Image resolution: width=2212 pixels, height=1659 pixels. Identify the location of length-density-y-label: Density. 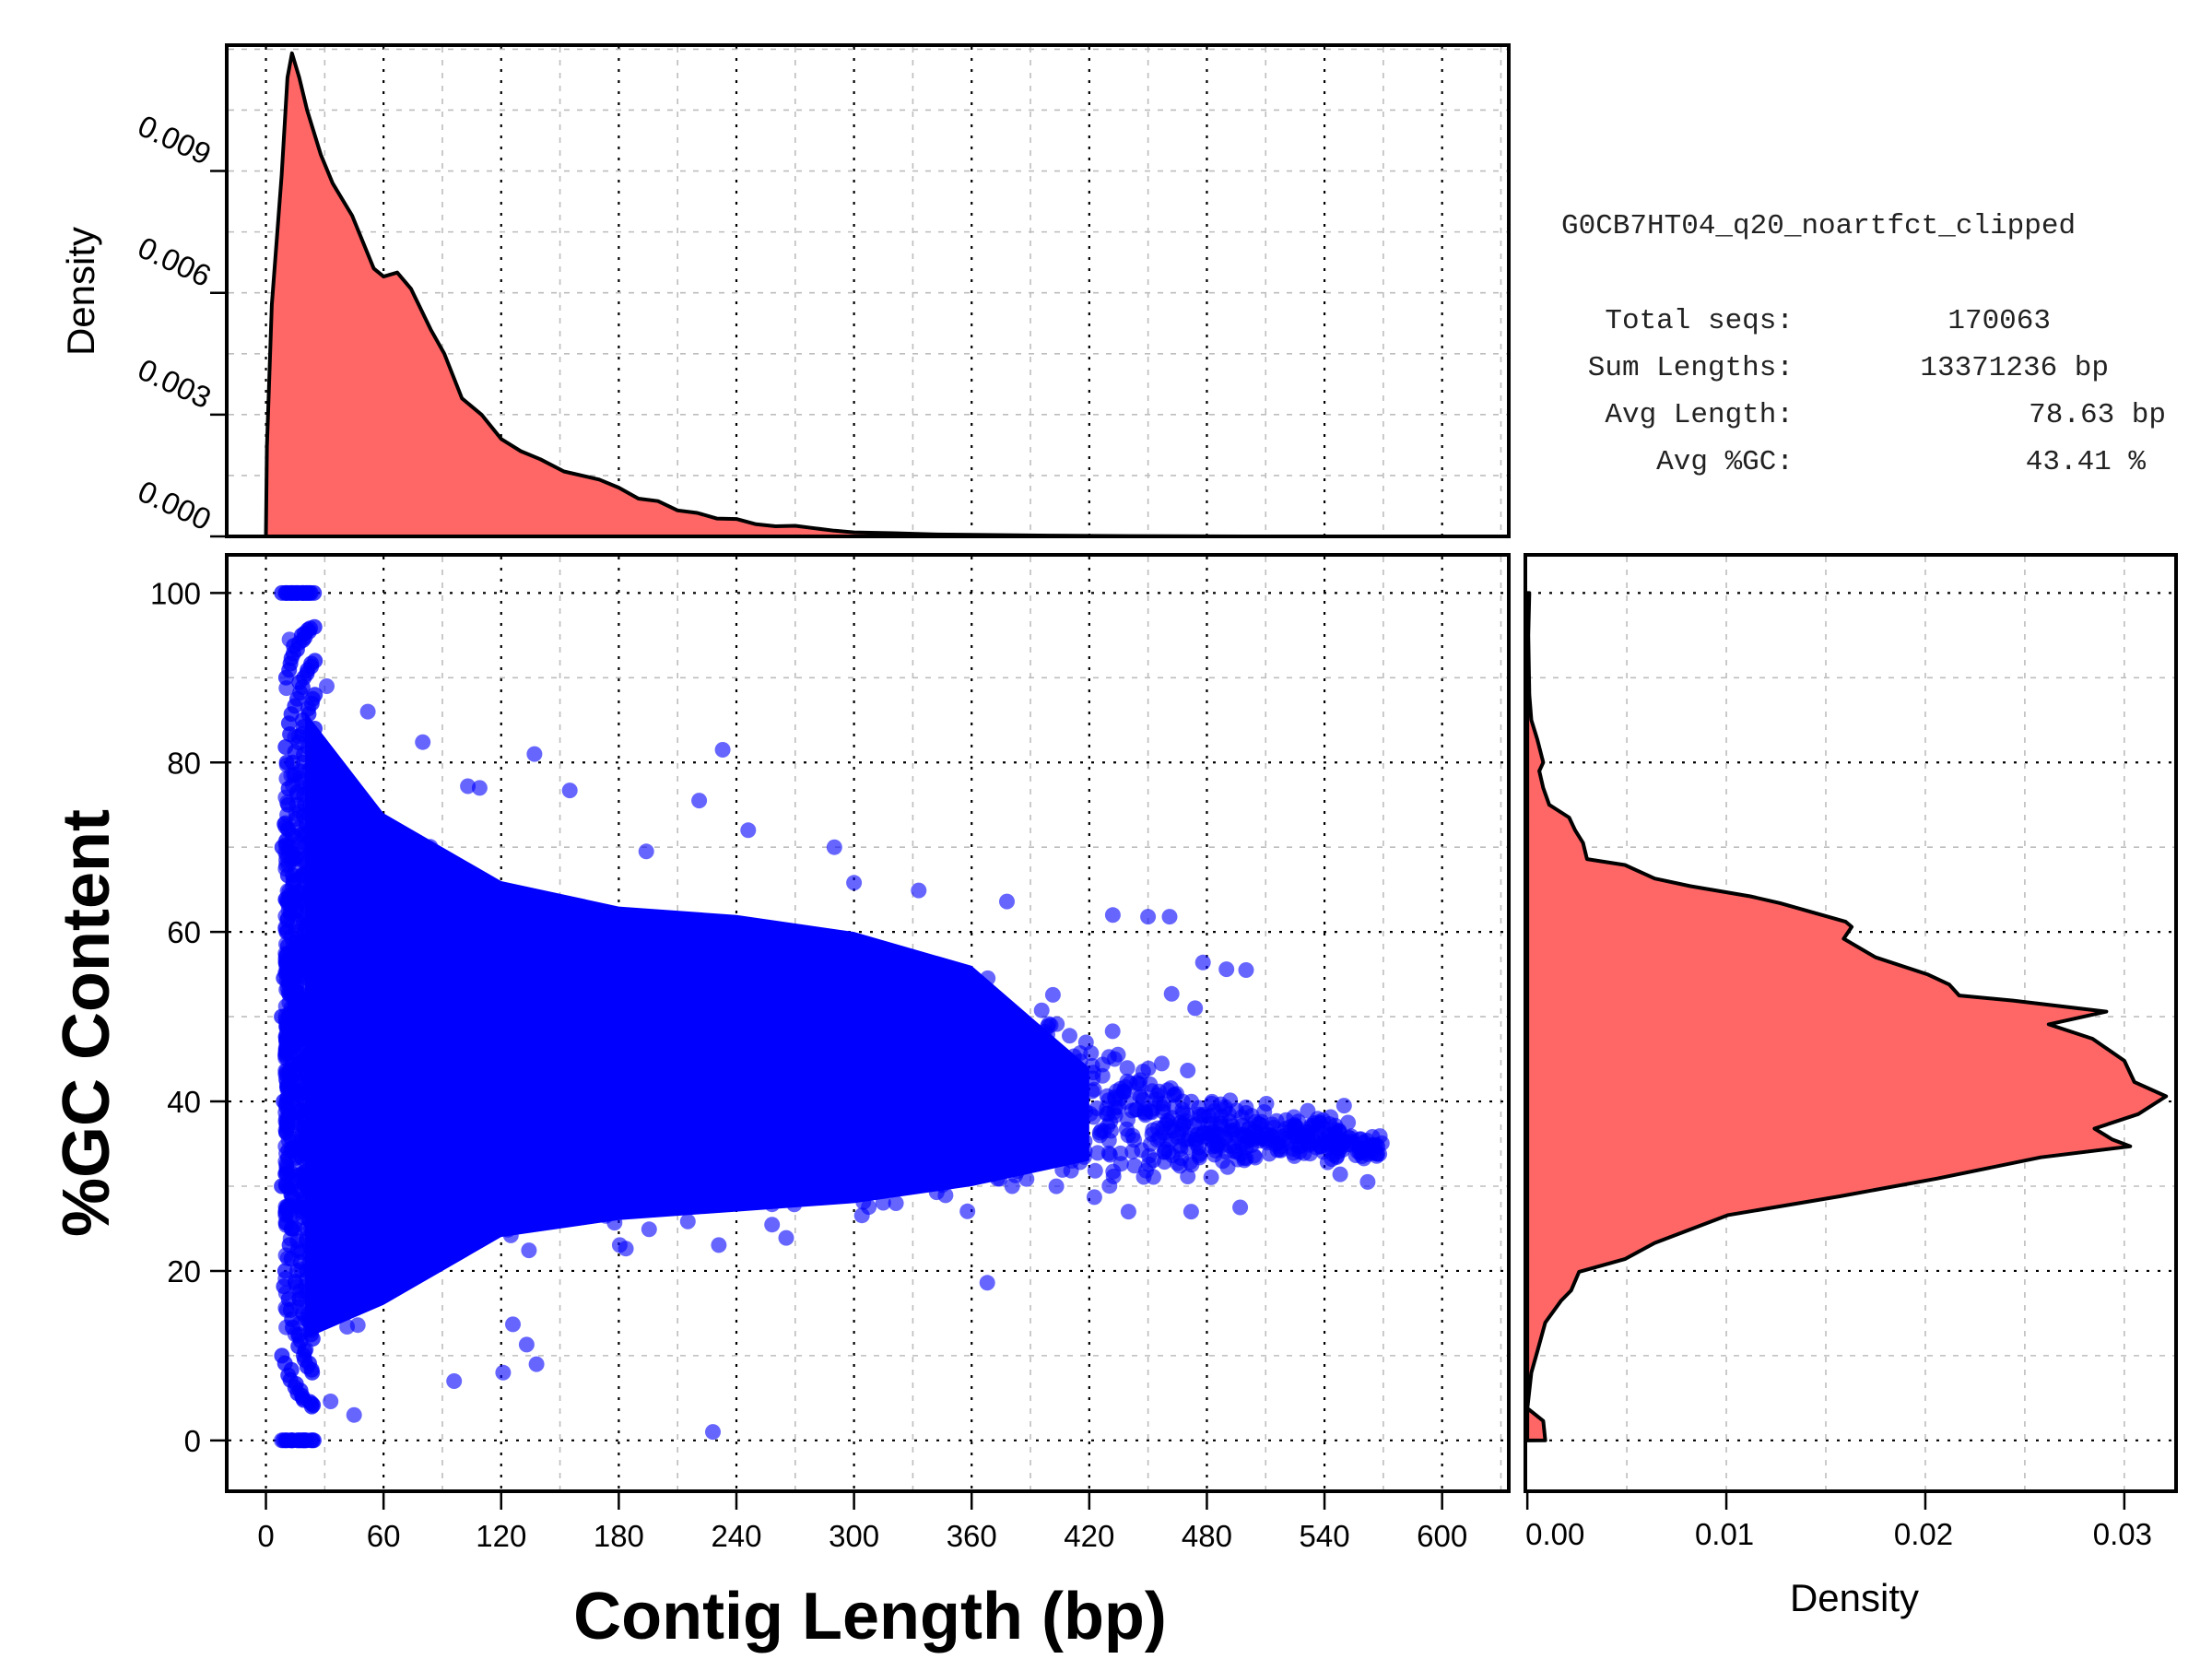
(80, 291).